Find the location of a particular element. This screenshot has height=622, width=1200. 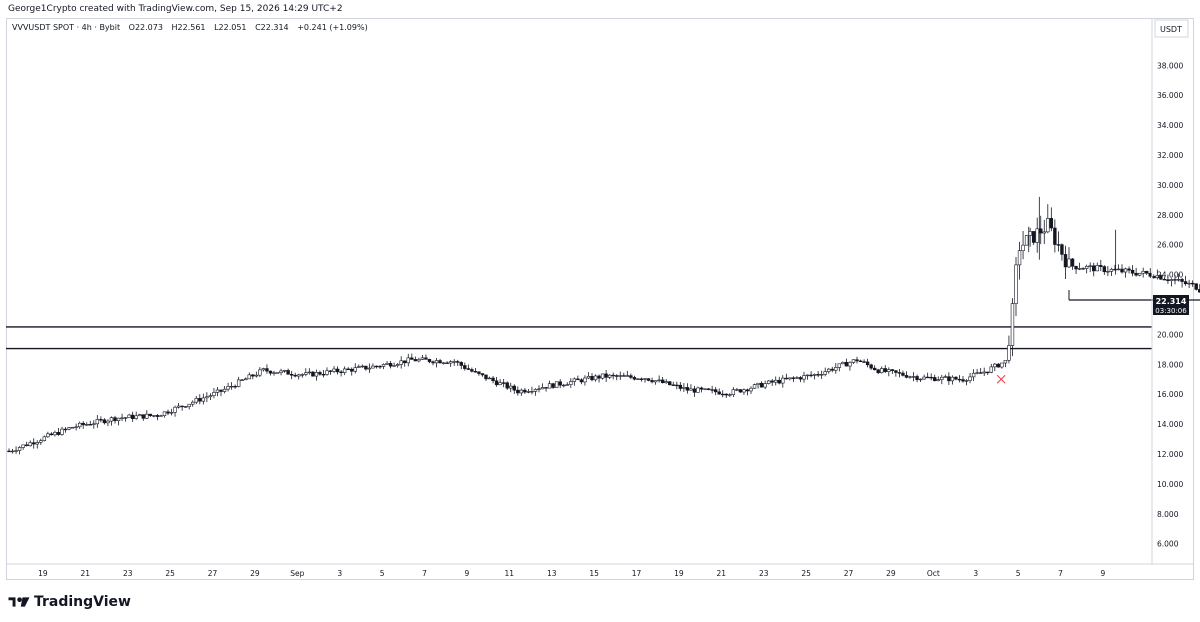

price-tick-label: 24.000 is located at coordinates (1170, 275).